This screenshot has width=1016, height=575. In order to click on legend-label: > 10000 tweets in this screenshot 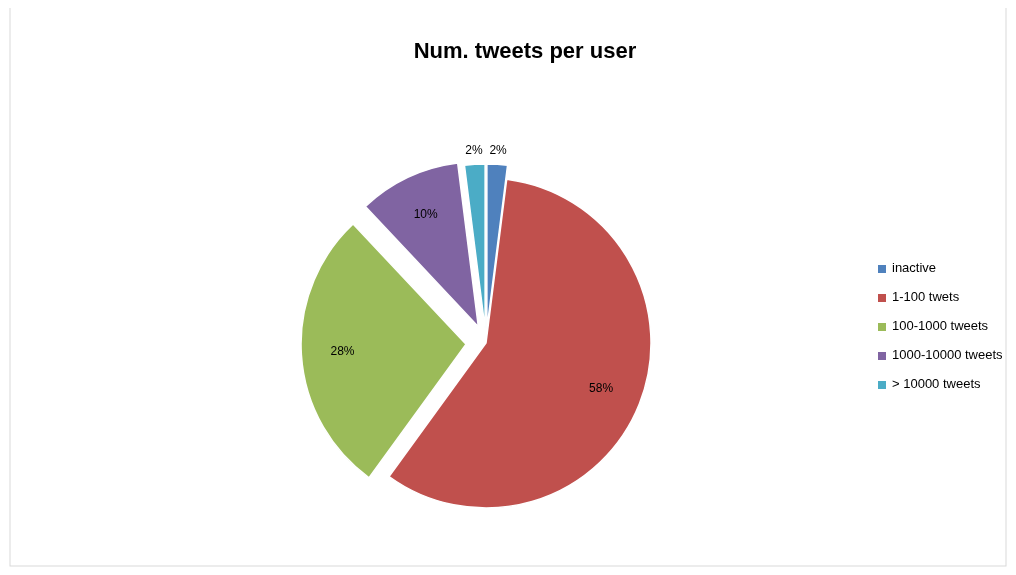, I will do `click(937, 384)`.